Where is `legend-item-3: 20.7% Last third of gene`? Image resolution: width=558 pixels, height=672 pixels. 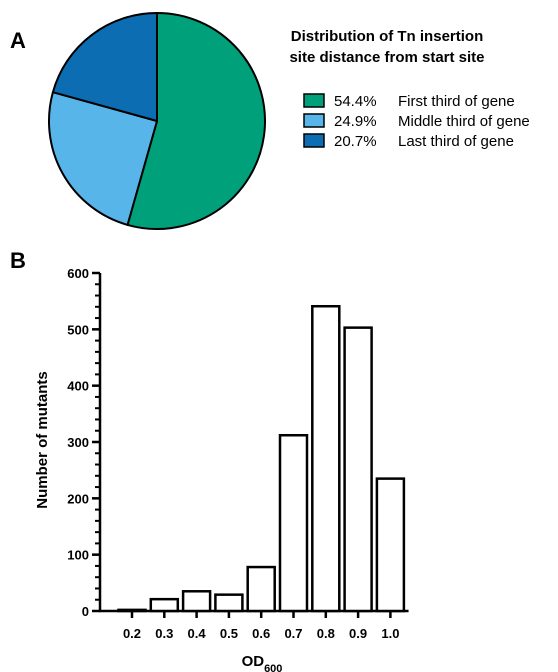
legend-item-3: 20.7% Last third of gene is located at coordinates (408, 141).